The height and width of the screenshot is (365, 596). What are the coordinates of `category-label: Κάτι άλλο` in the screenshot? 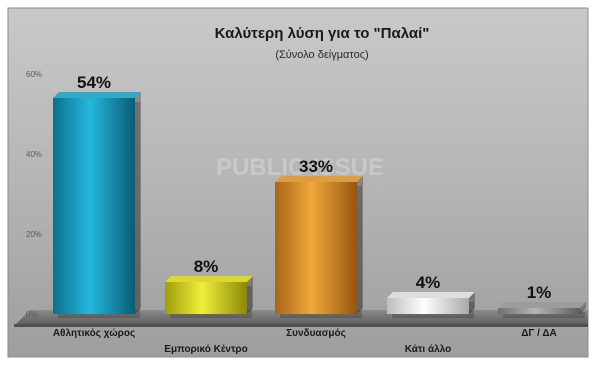 It's located at (428, 349).